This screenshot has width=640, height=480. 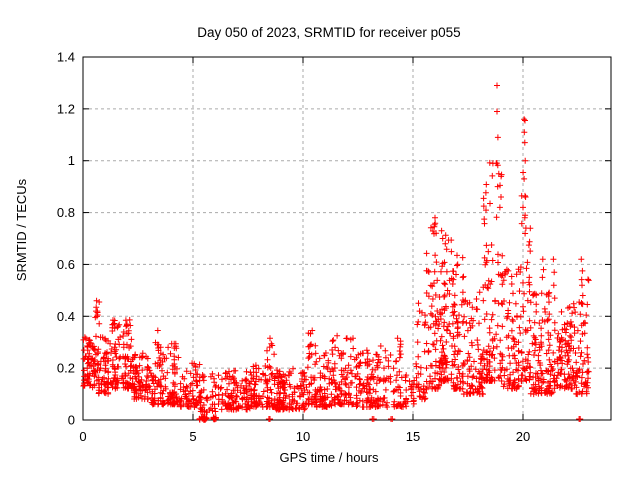 What do you see at coordinates (329, 457) in the screenshot?
I see `x-axis-label: GPS time / hours` at bounding box center [329, 457].